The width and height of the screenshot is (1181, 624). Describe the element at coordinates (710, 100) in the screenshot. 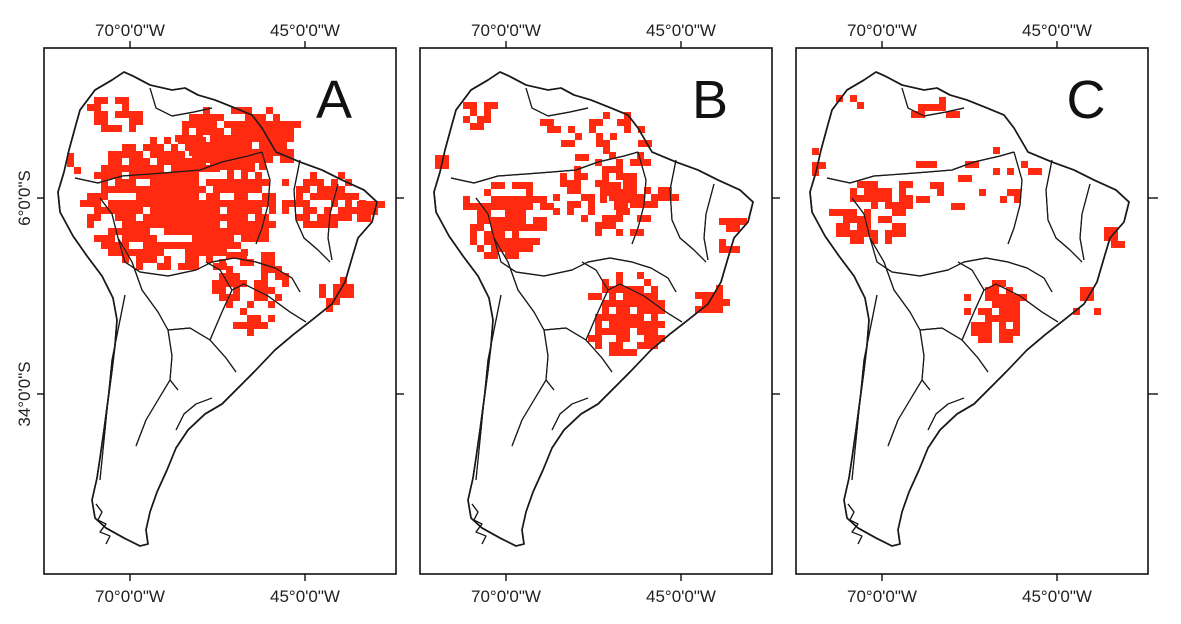

I see `panel-letter: B` at that location.